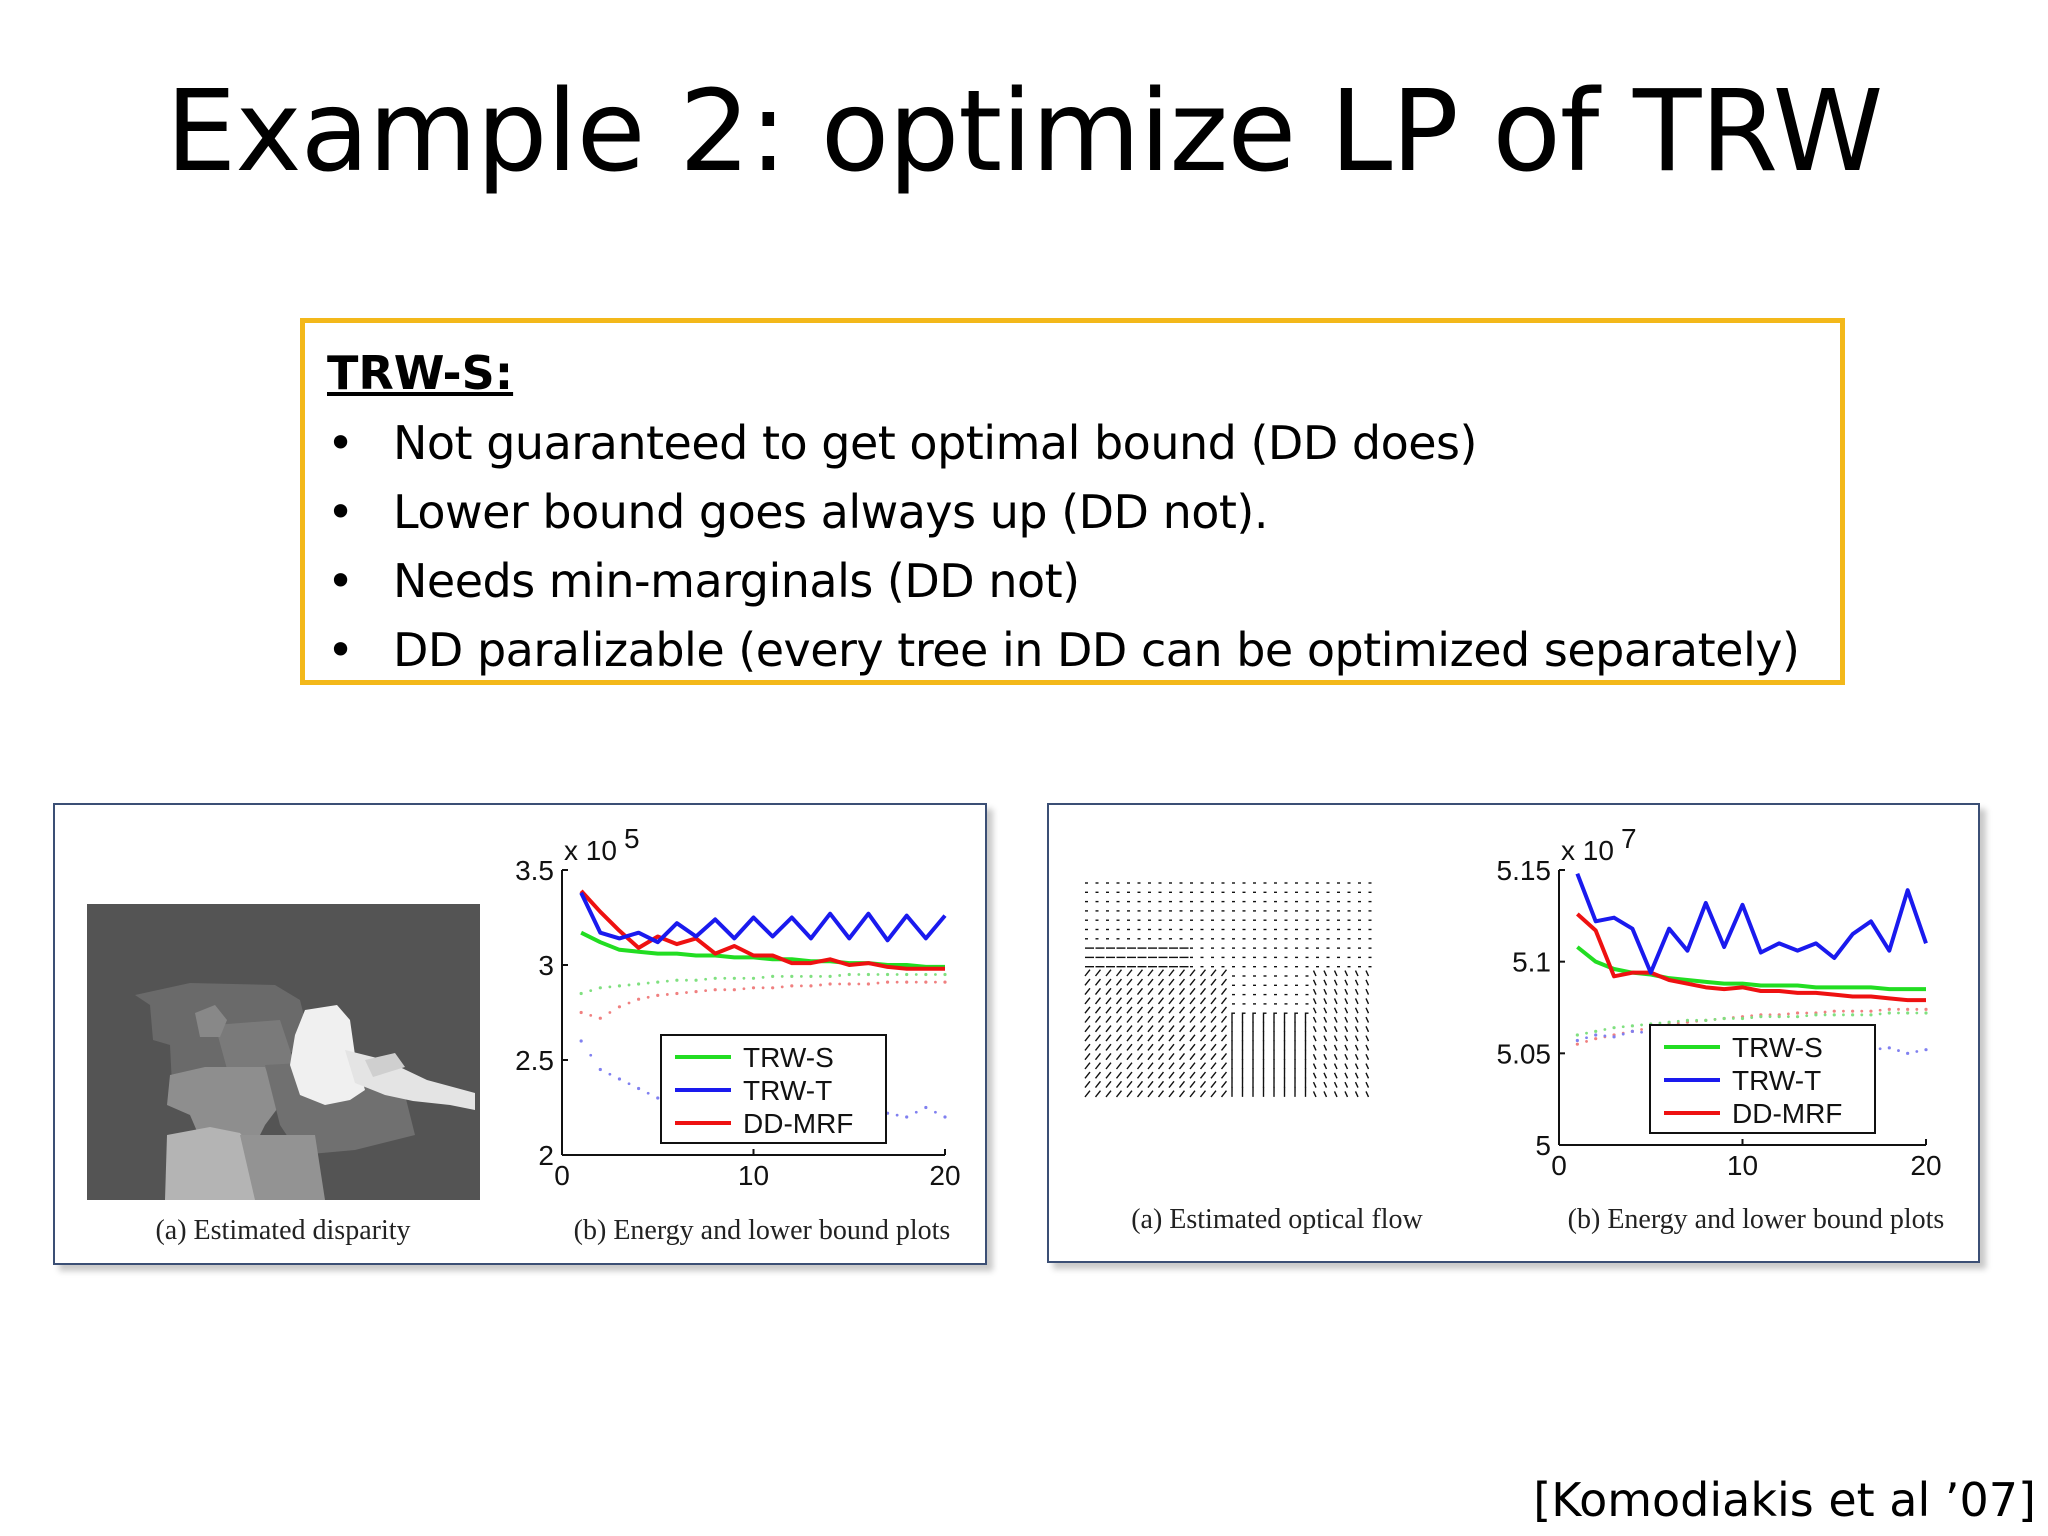 The image size is (2048, 1536). Describe the element at coordinates (762, 1230) in the screenshot. I see `figure-caption-b: (b) Energy and lower bound plots` at that location.